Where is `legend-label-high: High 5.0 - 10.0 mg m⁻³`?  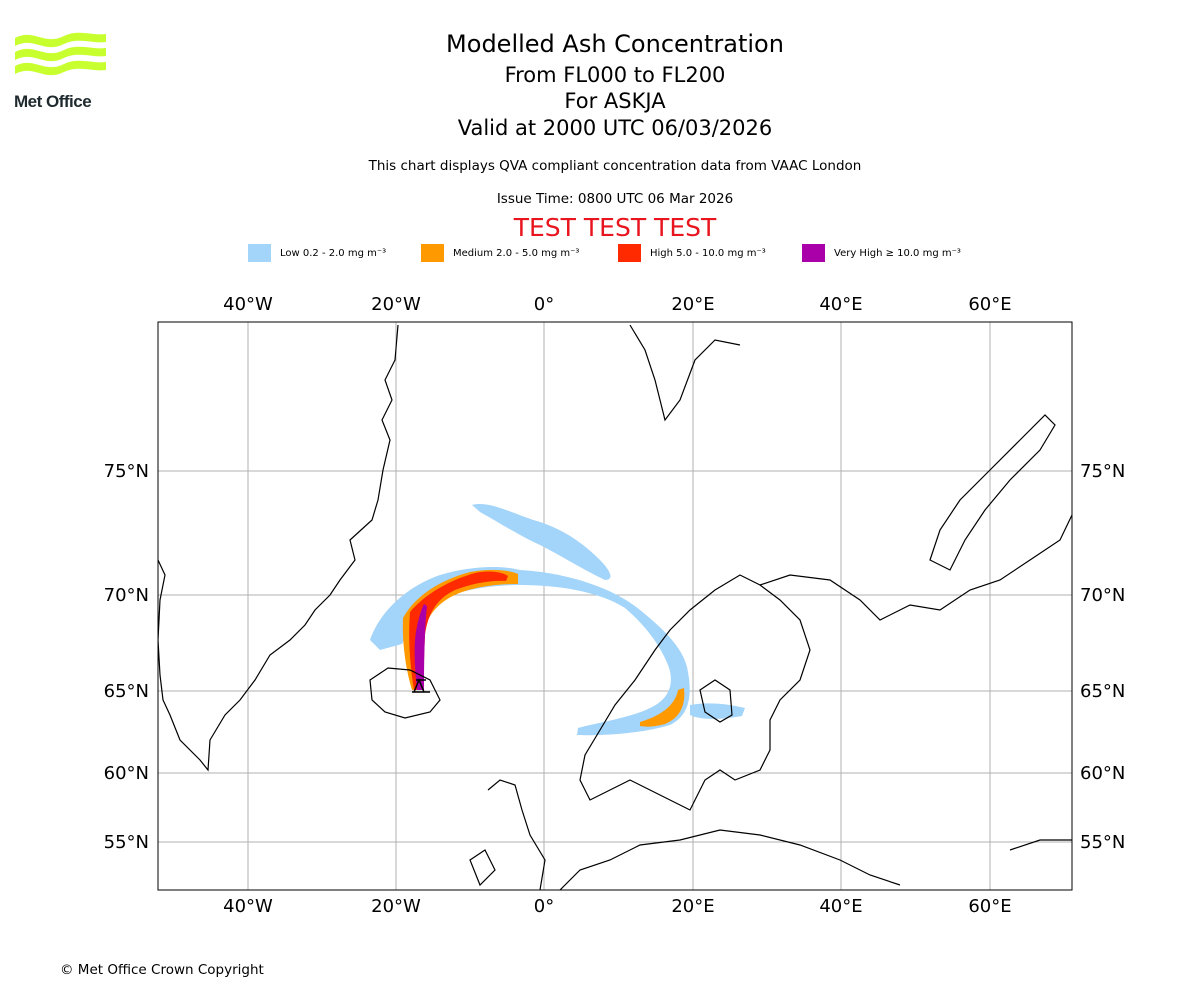
legend-label-high: High 5.0 - 10.0 mg m⁻³ is located at coordinates (708, 253).